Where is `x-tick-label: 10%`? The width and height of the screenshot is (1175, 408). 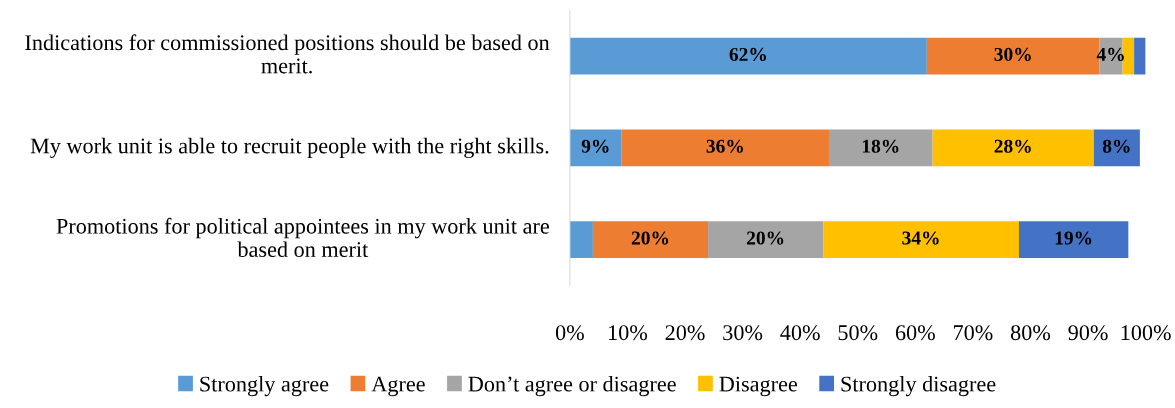 x-tick-label: 10% is located at coordinates (628, 333).